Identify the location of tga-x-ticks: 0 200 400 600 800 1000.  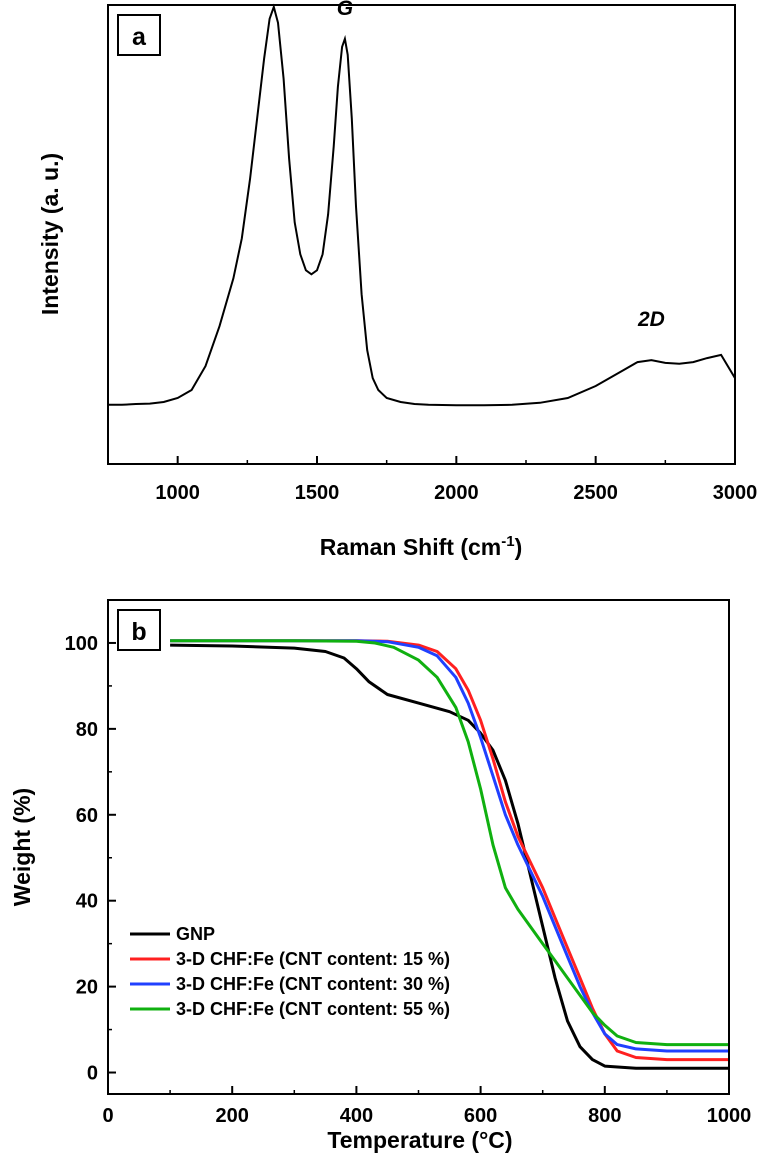
(426, 1106).